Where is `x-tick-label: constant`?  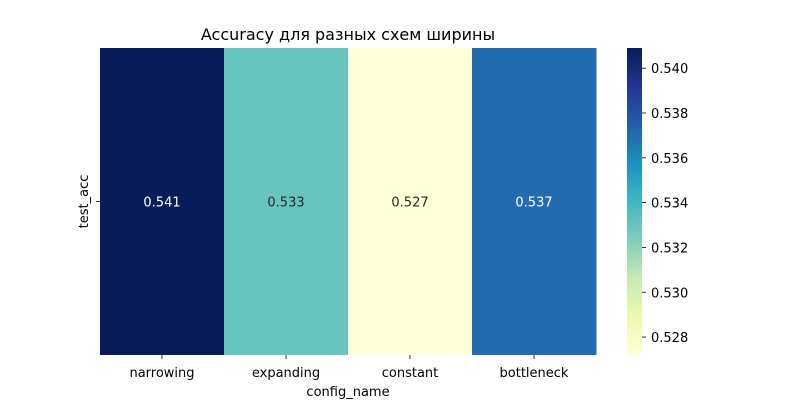
x-tick-label: constant is located at coordinates (410, 373).